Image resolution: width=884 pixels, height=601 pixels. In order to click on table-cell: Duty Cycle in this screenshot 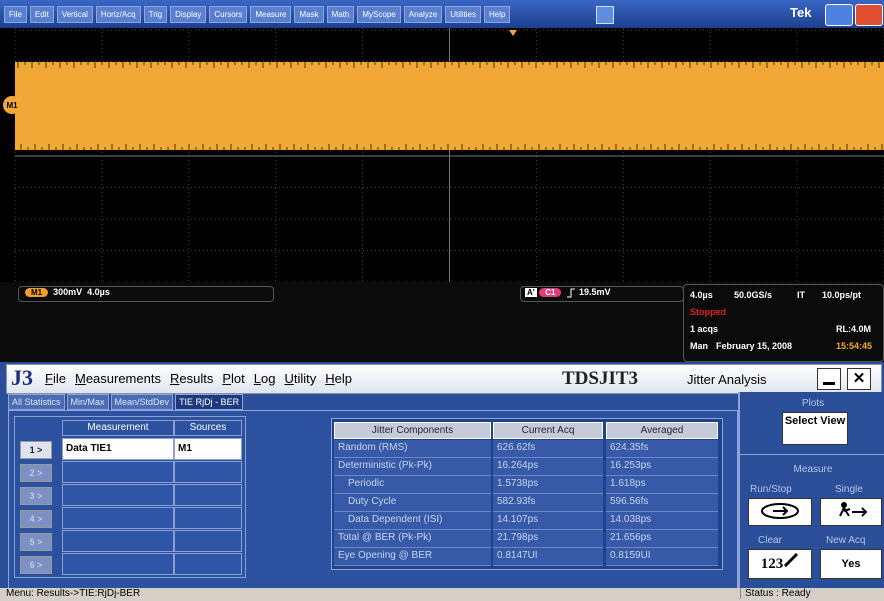, I will do `click(412, 503)`.